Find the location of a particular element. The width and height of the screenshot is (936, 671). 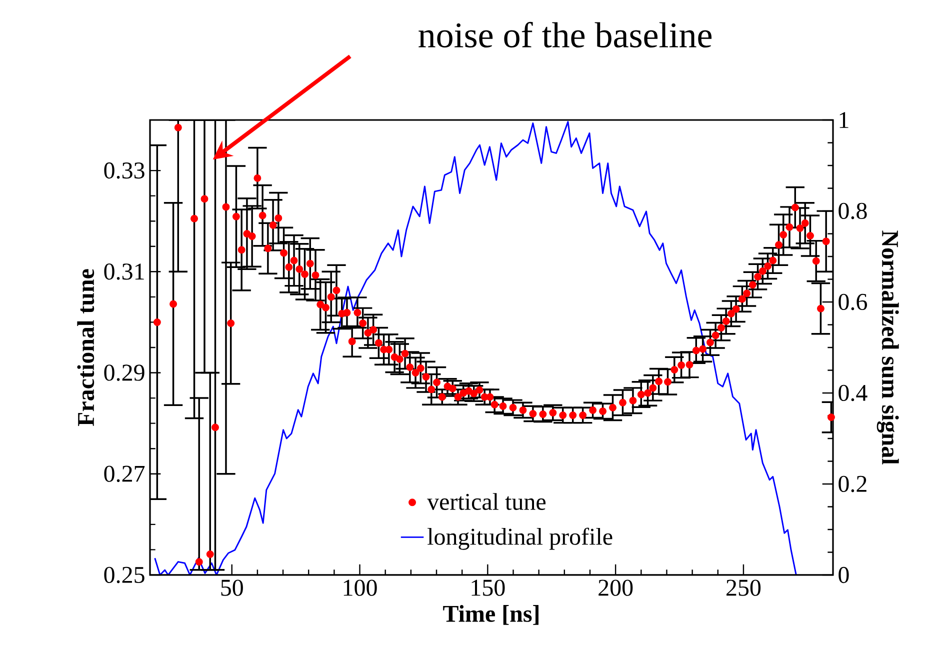

text: noise of the baseline is located at coordinates (565, 35).